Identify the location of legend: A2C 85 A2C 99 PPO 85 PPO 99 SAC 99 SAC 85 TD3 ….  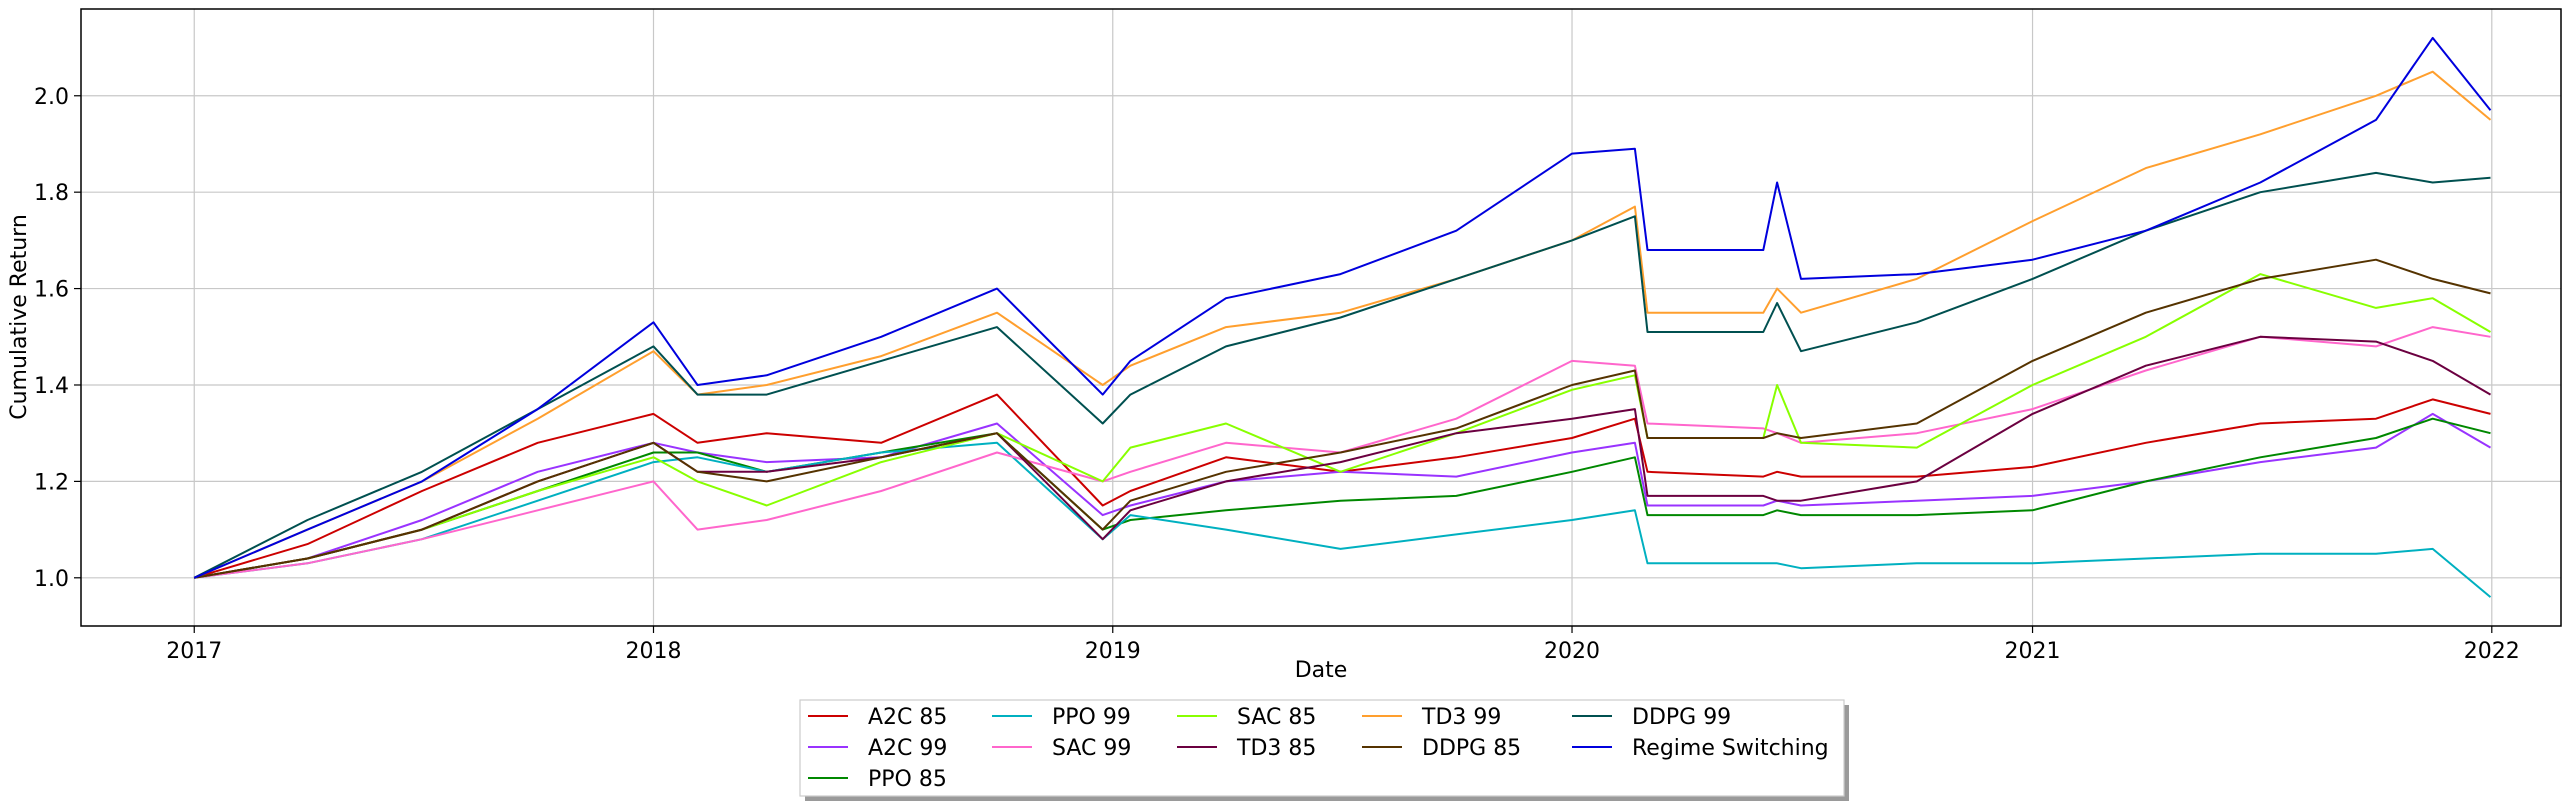
(1324, 750).